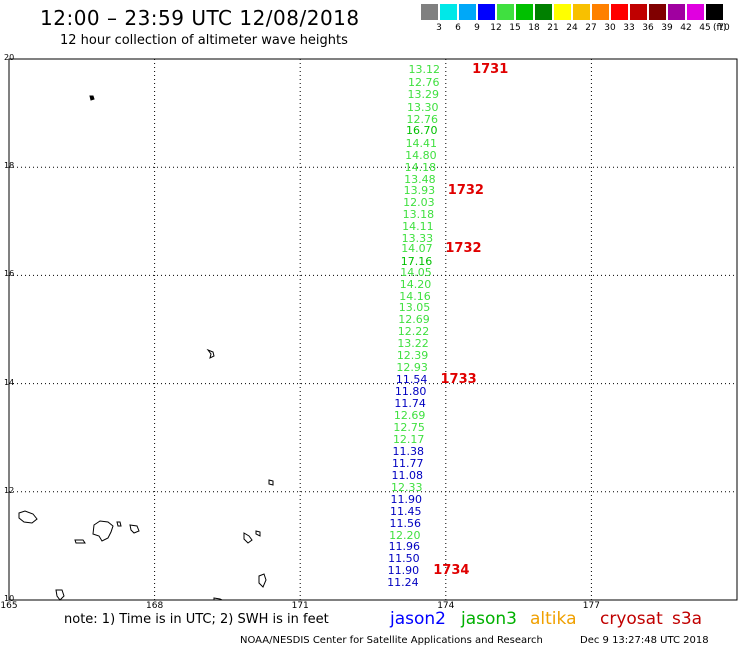  I want to click on wave-height-value: 13.22, so click(413, 344).